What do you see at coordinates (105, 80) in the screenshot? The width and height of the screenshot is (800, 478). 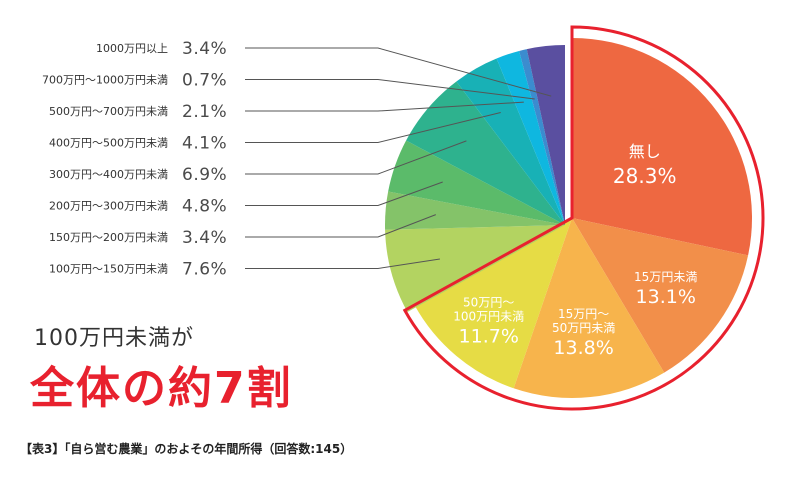 I see `legend-label-11: 700万円〜1000万円未満` at bounding box center [105, 80].